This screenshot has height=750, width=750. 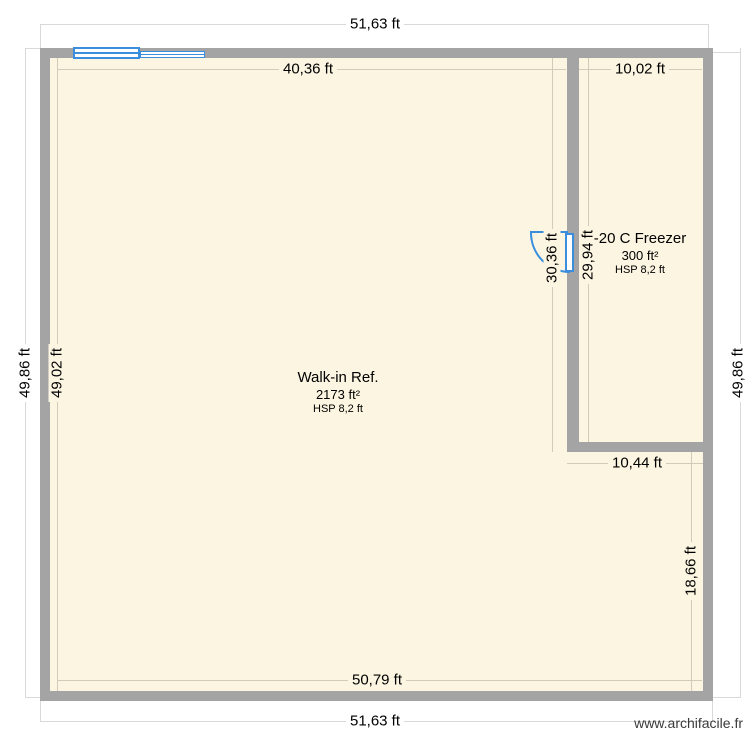 I want to click on dimension-label-right-outer: 49,86 ft, so click(x=738, y=373).